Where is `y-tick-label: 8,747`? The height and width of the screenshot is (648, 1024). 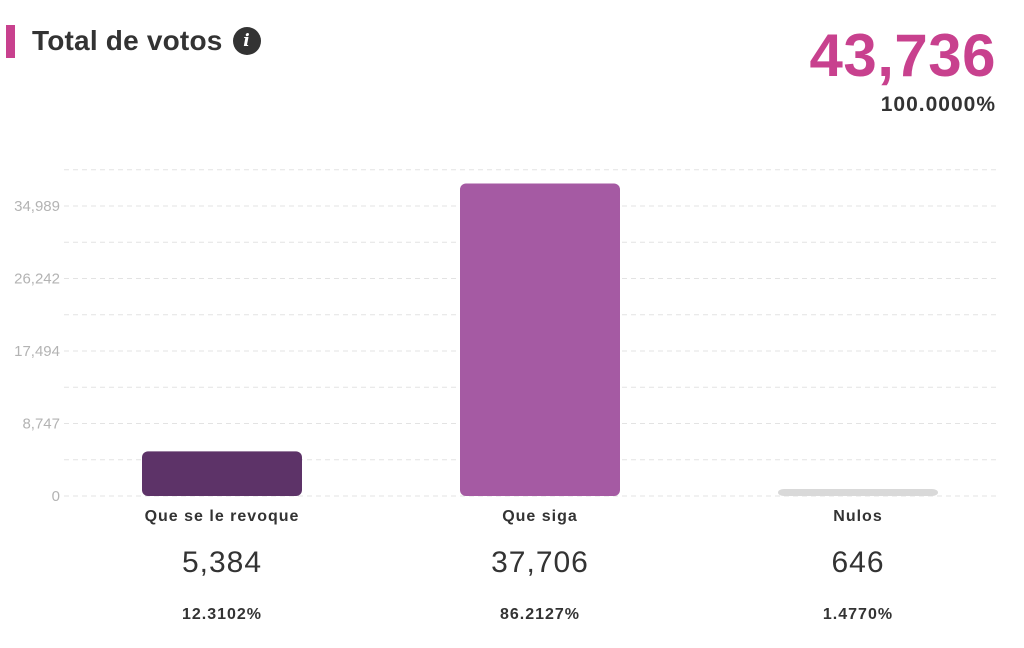 y-tick-label: 8,747 is located at coordinates (41, 424).